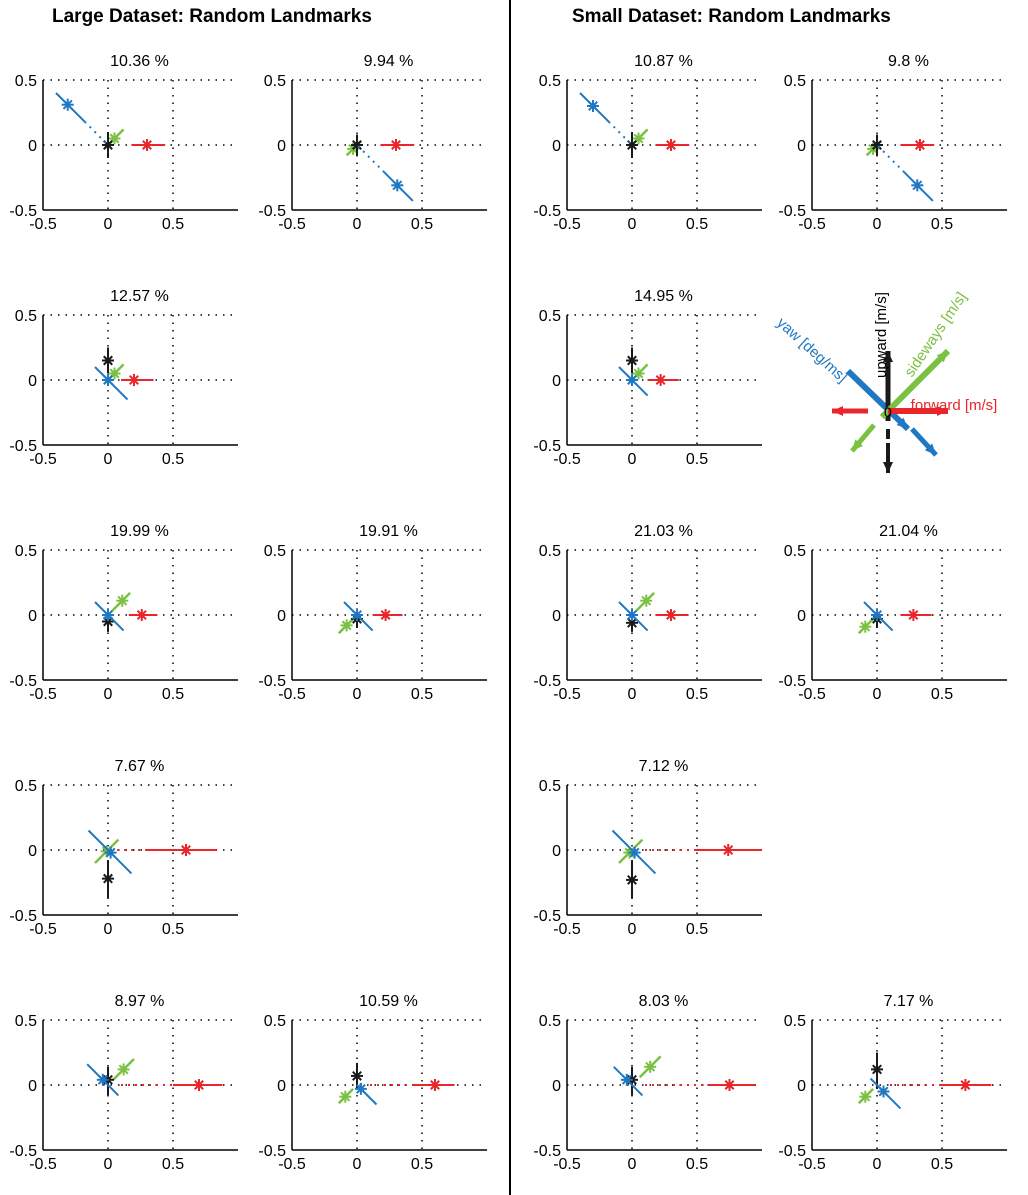  Describe the element at coordinates (389, 61) in the screenshot. I see `subplot-title: 9.94 %` at that location.